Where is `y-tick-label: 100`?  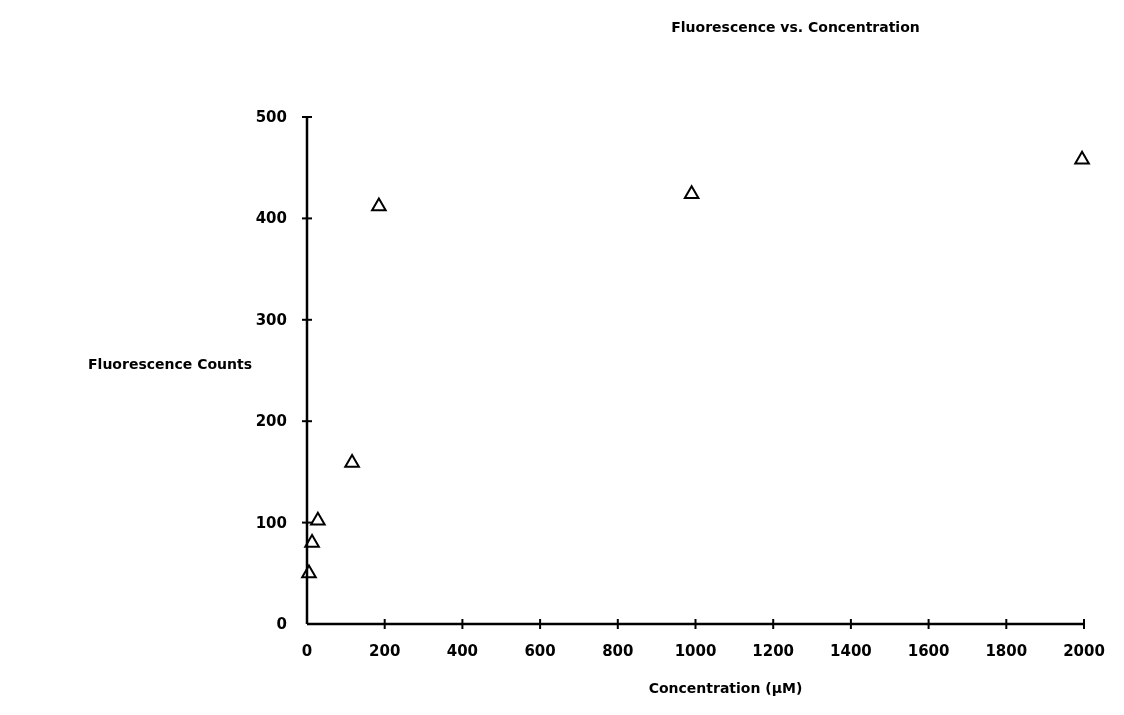 y-tick-label: 100 is located at coordinates (271, 522).